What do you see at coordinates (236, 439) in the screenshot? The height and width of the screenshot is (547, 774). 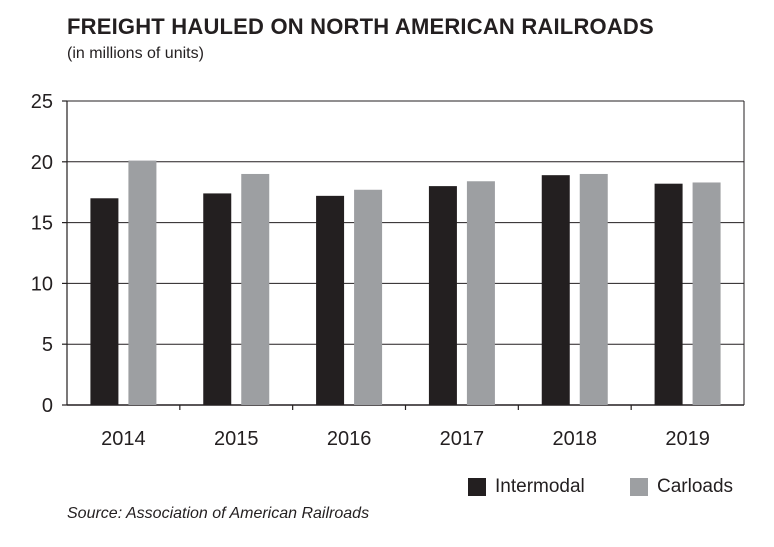 I see `x-tick-label: 2015` at bounding box center [236, 439].